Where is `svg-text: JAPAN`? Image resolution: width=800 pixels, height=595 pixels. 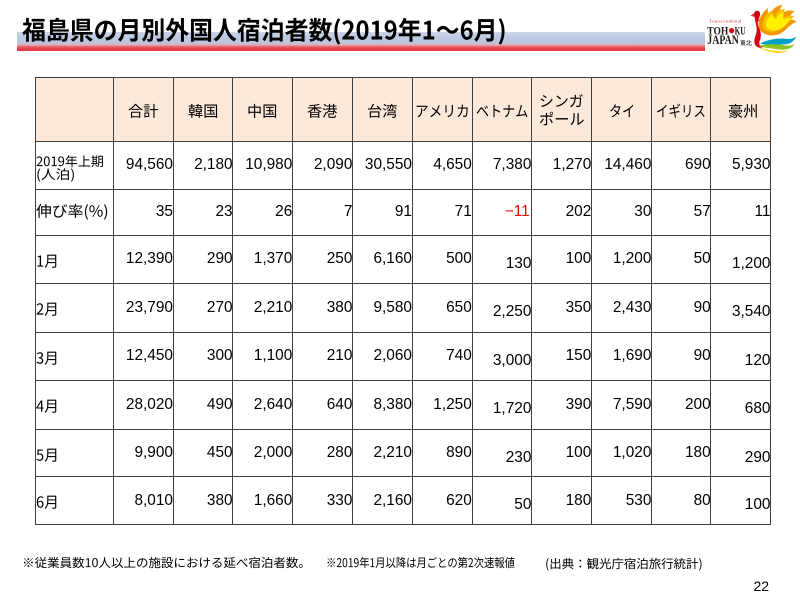
svg-text: JAPAN is located at coordinates (723, 39).